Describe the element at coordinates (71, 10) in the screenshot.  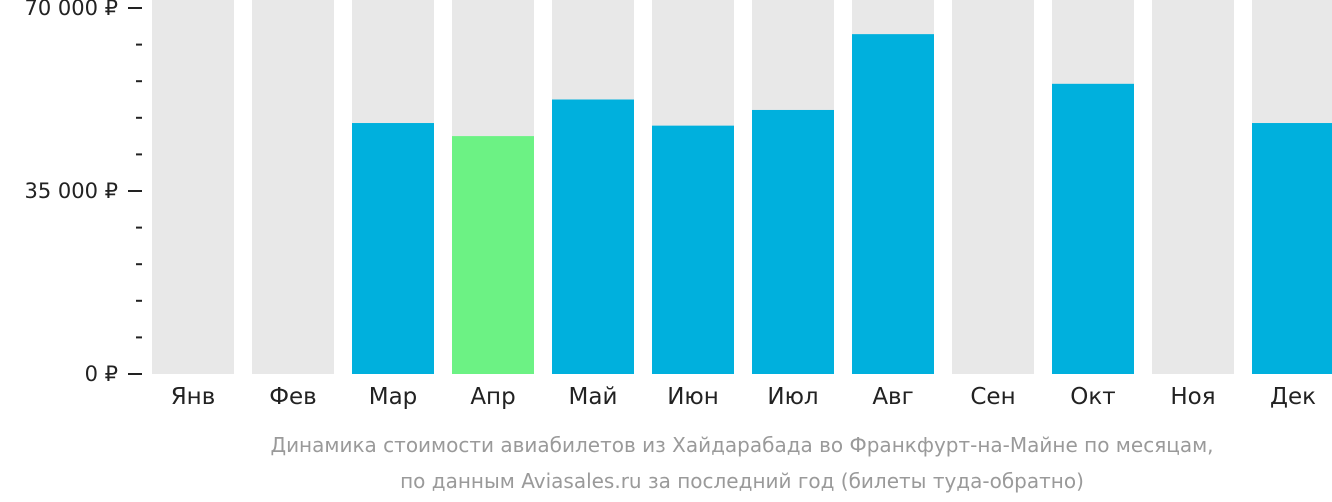
I see `y-tick-label-2: 70 000 ₽` at that location.